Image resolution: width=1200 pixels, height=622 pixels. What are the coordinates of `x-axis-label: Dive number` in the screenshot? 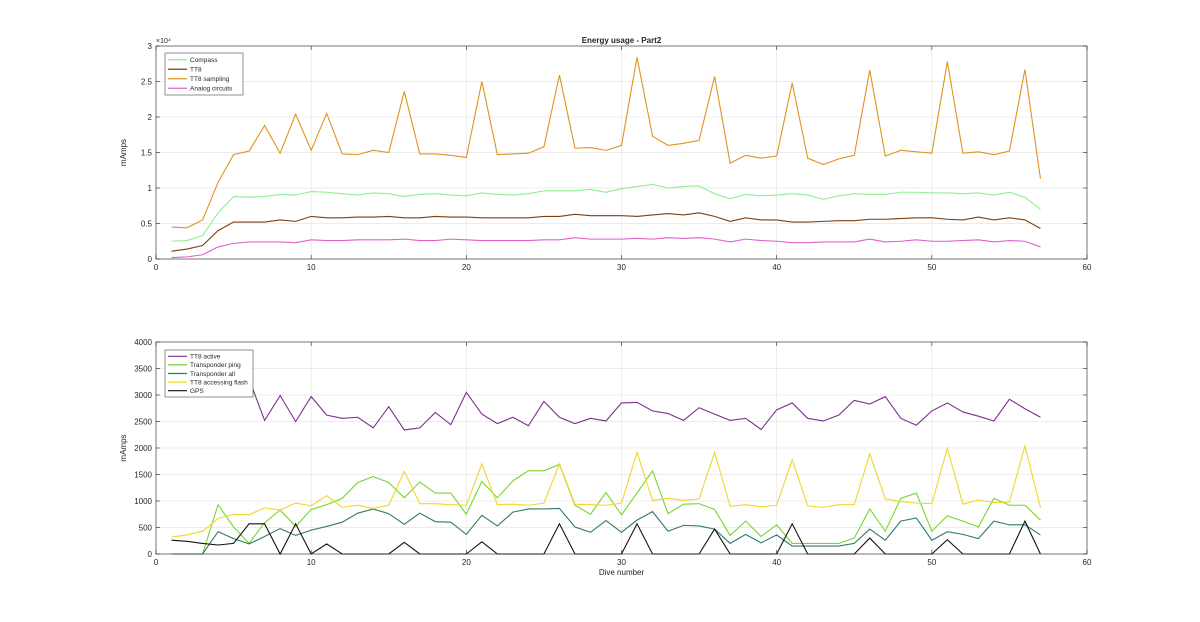 It's located at (622, 572).